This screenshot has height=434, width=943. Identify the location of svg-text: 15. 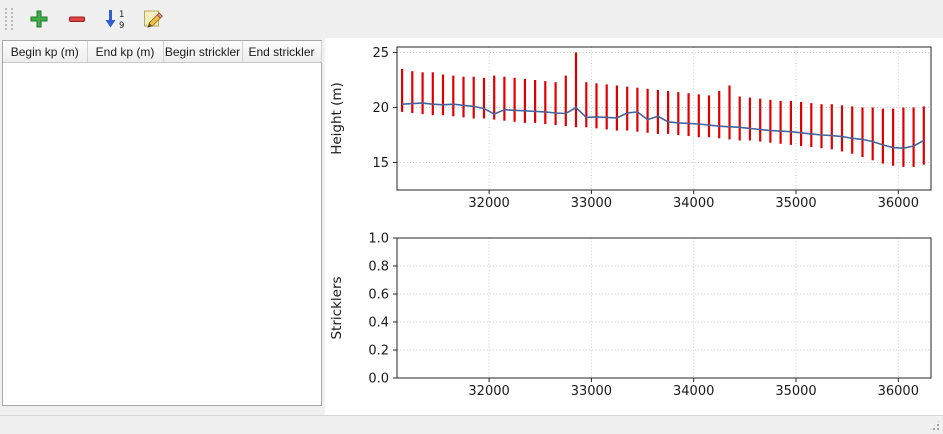
(380, 163).